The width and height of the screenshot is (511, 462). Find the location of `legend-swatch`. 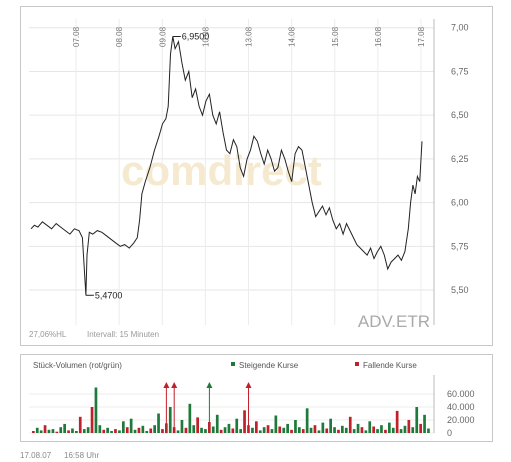

legend-swatch is located at coordinates (357, 364).